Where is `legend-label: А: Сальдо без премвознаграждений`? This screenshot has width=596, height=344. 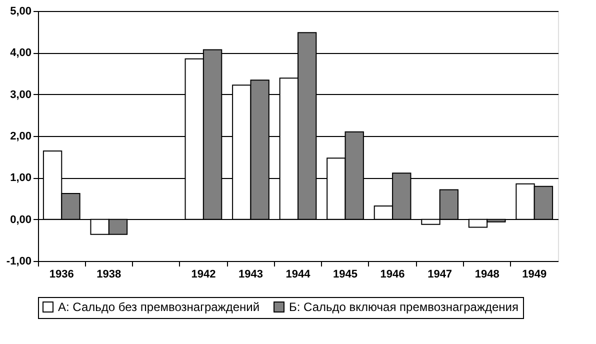
legend-label: А: Сальдо без премвознаграждений is located at coordinates (159, 307).